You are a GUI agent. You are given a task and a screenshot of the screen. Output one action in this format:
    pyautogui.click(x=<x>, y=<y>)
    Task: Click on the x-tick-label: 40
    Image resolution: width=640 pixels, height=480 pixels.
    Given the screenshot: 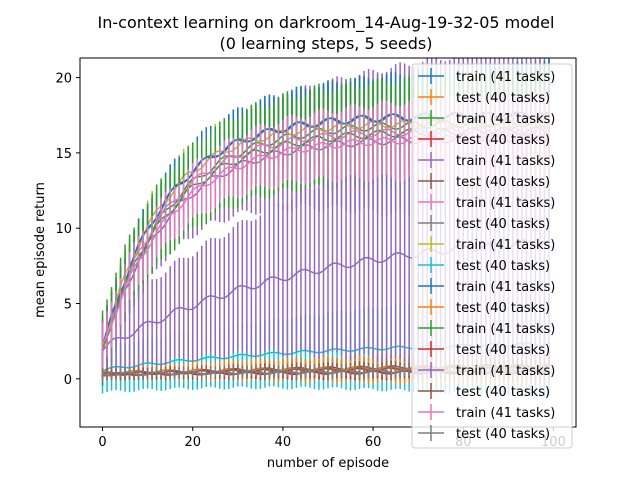 What is the action you would take?
    pyautogui.click(x=283, y=442)
    